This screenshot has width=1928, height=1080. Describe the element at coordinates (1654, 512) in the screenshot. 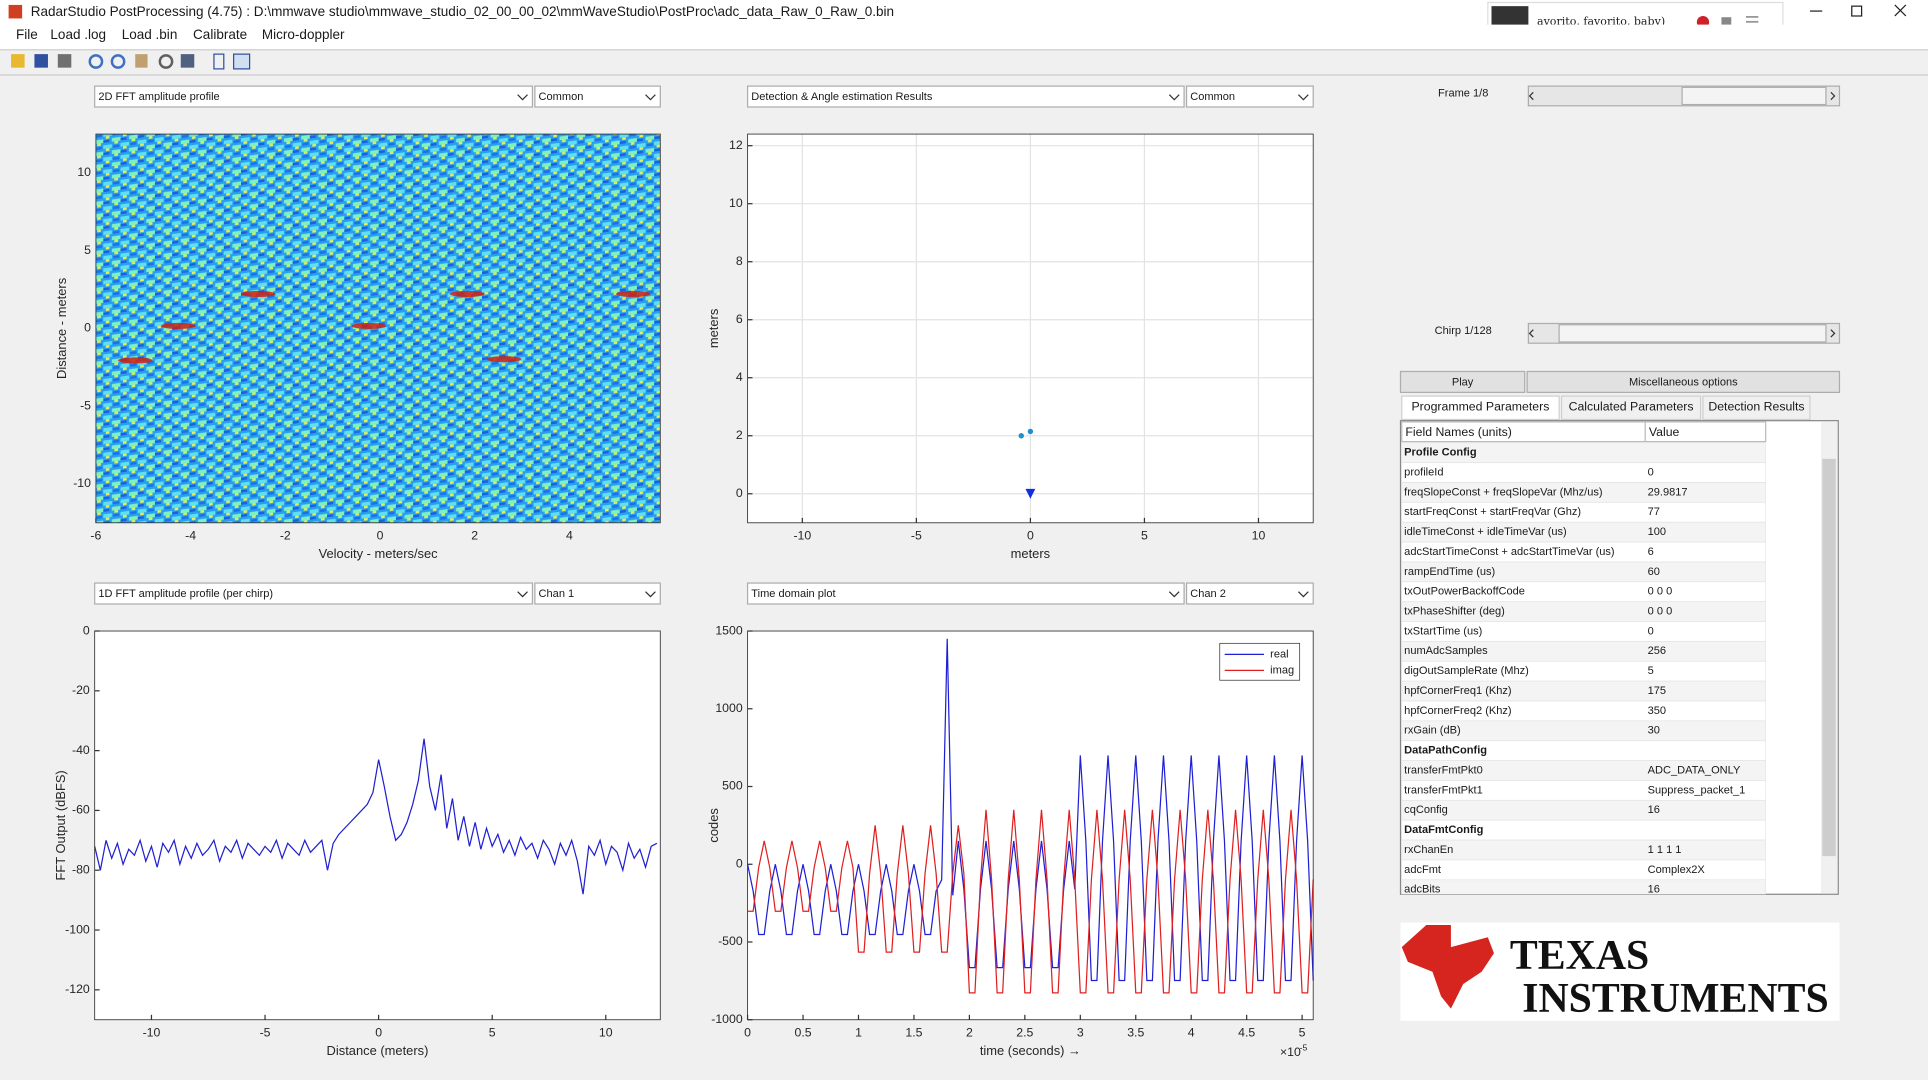

I see `field-value: 77` at that location.